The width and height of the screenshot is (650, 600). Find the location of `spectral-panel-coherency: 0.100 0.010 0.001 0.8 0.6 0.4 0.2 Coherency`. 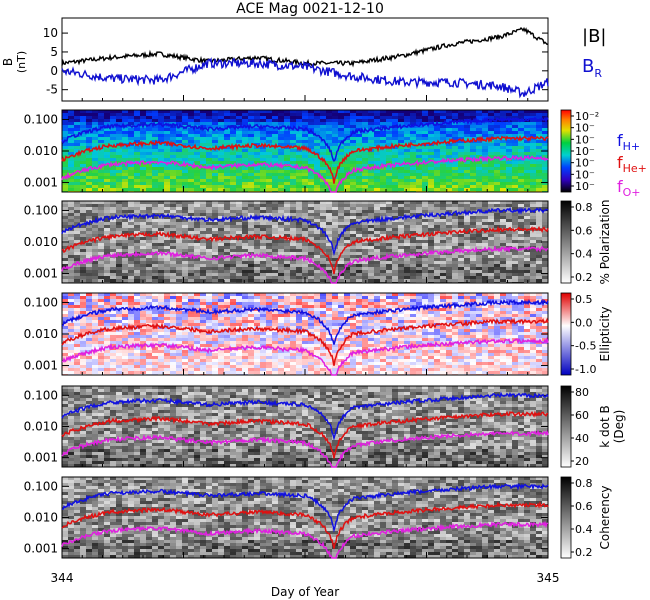

spectral-panel-coherency: 0.100 0.010 0.001 0.8 0.6 0.4 0.2 Coherency is located at coordinates (318, 517).